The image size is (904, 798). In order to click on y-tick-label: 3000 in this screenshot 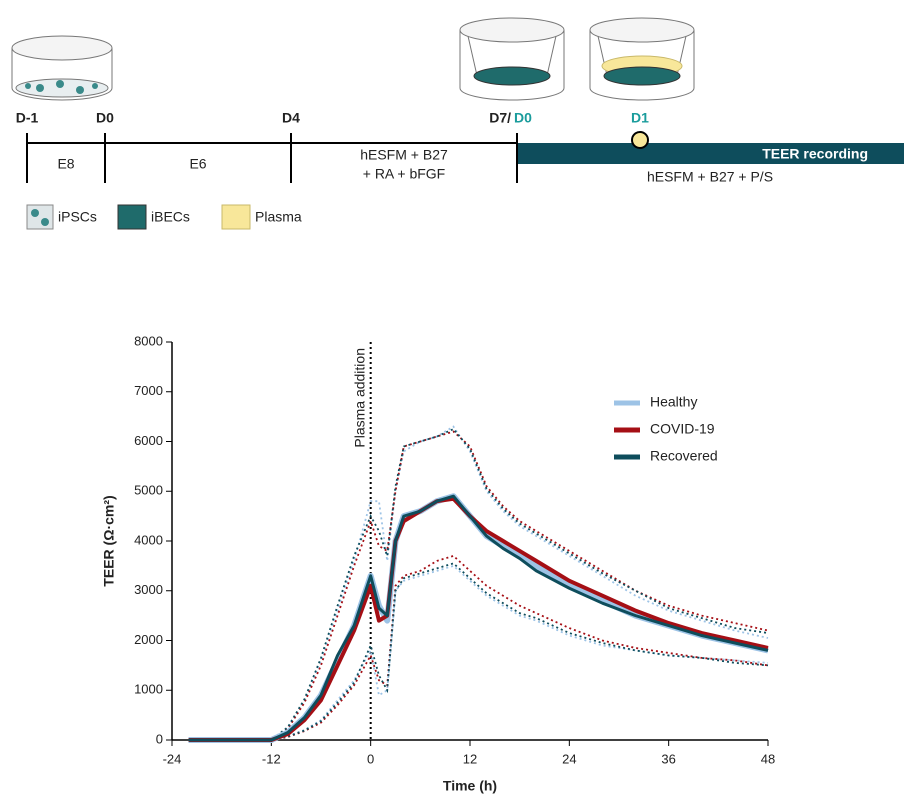, I will do `click(148, 589)`.